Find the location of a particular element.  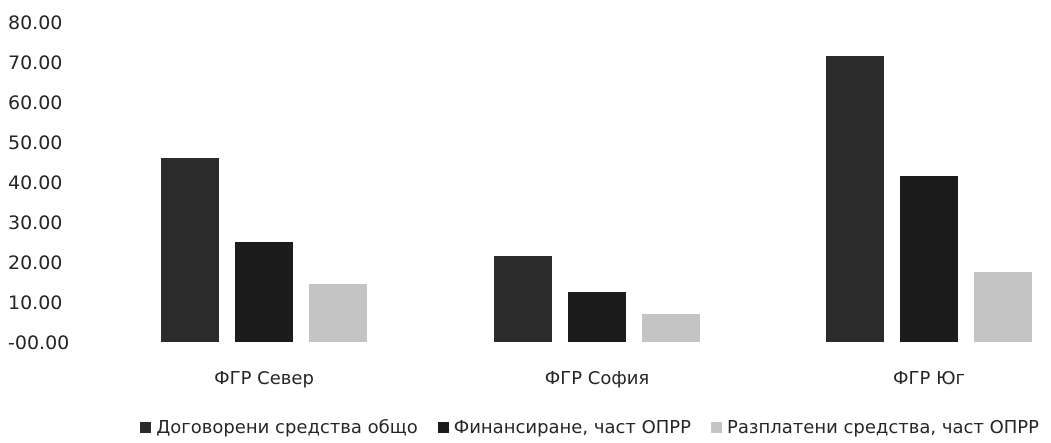

legend-item-series-2: Финансиране, част ОПРР is located at coordinates (564, 427).